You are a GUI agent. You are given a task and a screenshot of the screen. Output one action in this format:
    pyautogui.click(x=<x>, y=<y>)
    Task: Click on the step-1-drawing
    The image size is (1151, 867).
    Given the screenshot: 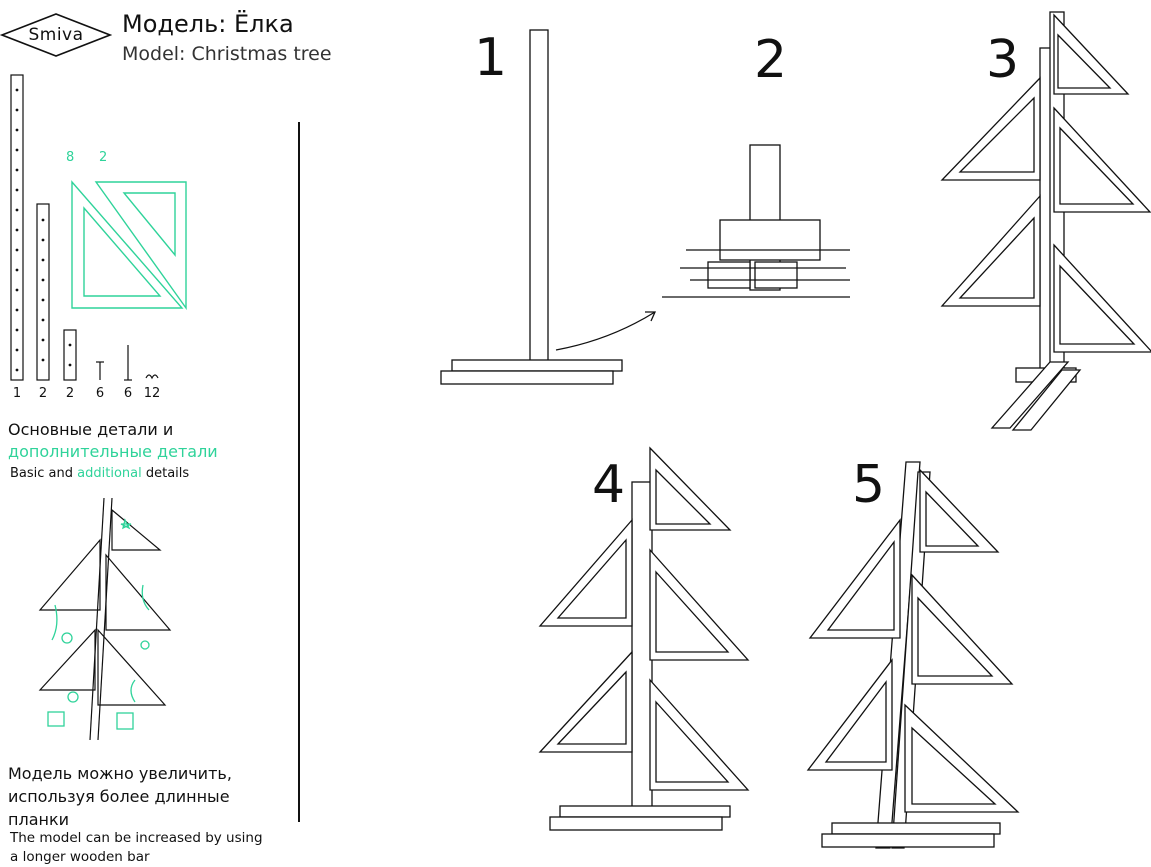 What is the action you would take?
    pyautogui.click(x=548, y=207)
    